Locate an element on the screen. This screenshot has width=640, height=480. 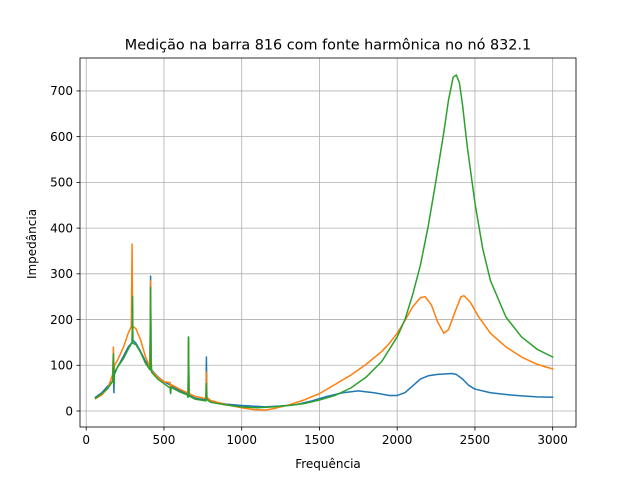
y-tick-label: 600 is located at coordinates (61, 137).